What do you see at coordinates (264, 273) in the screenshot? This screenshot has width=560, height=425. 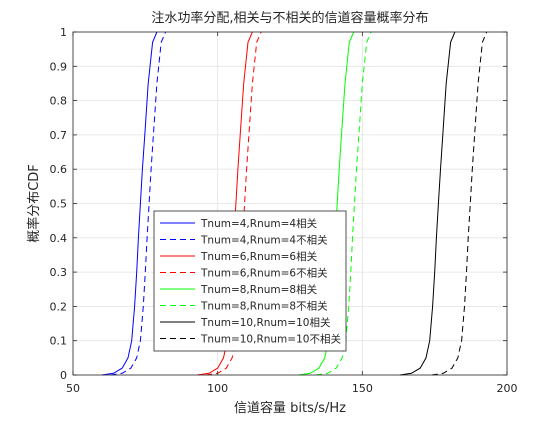 I see `legend-label: Tnum=6,Rnum=6不相关` at bounding box center [264, 273].